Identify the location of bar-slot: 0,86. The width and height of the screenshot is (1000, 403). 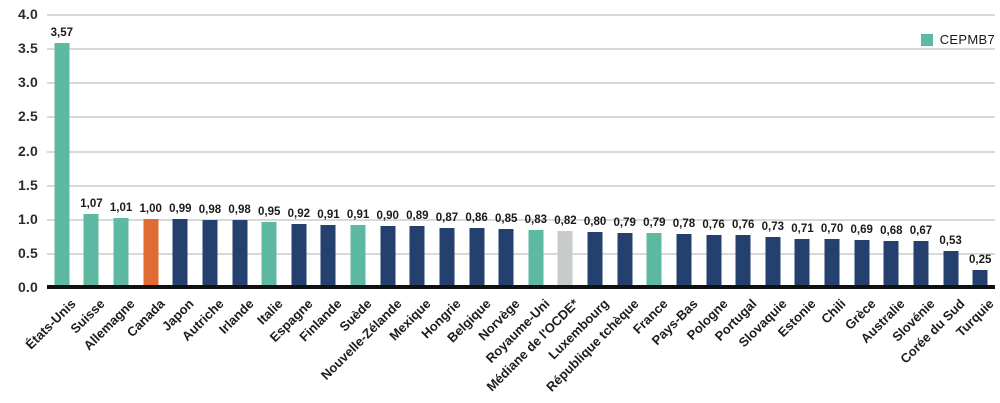
(477, 150).